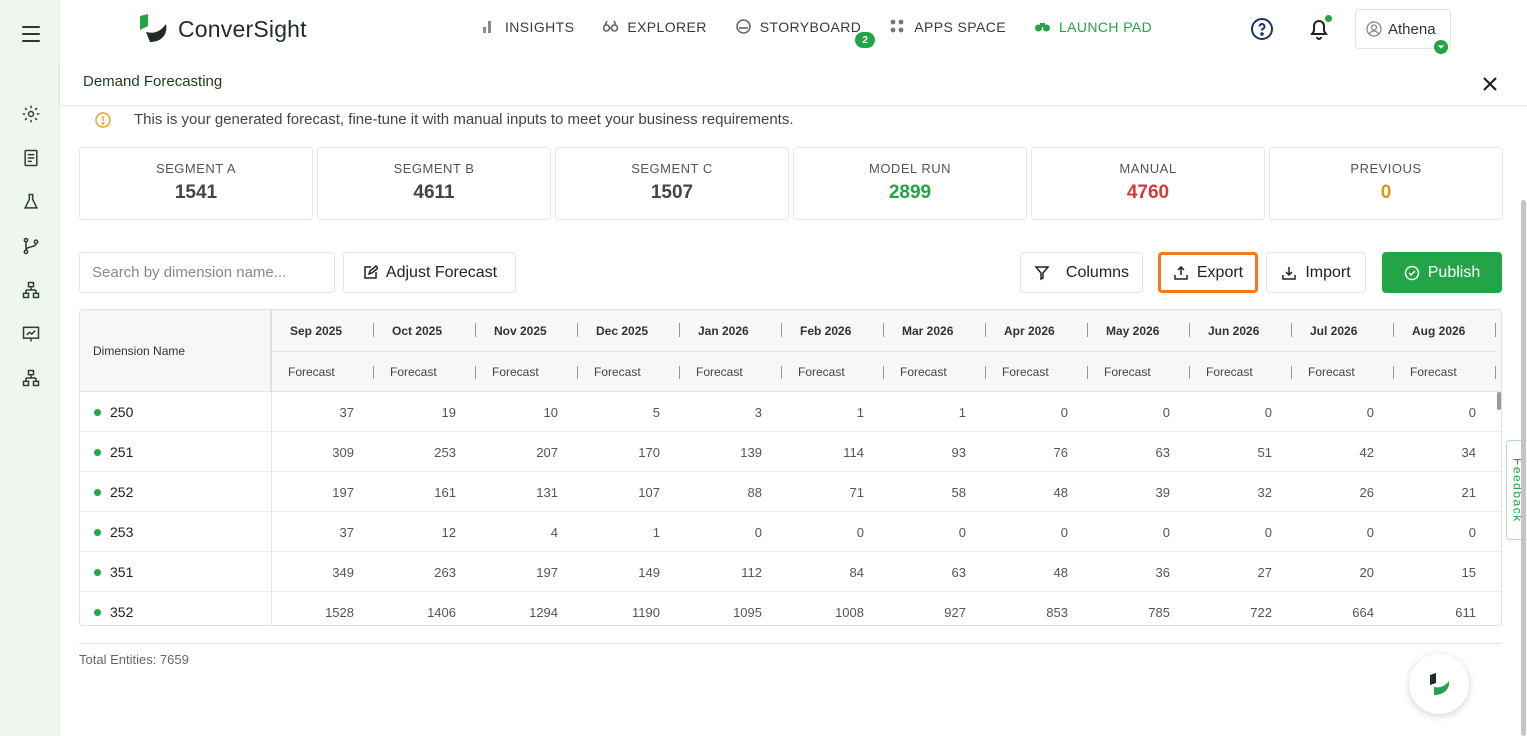 This screenshot has height=736, width=1527. What do you see at coordinates (1139, 330) in the screenshot?
I see `month-header: May 2026` at bounding box center [1139, 330].